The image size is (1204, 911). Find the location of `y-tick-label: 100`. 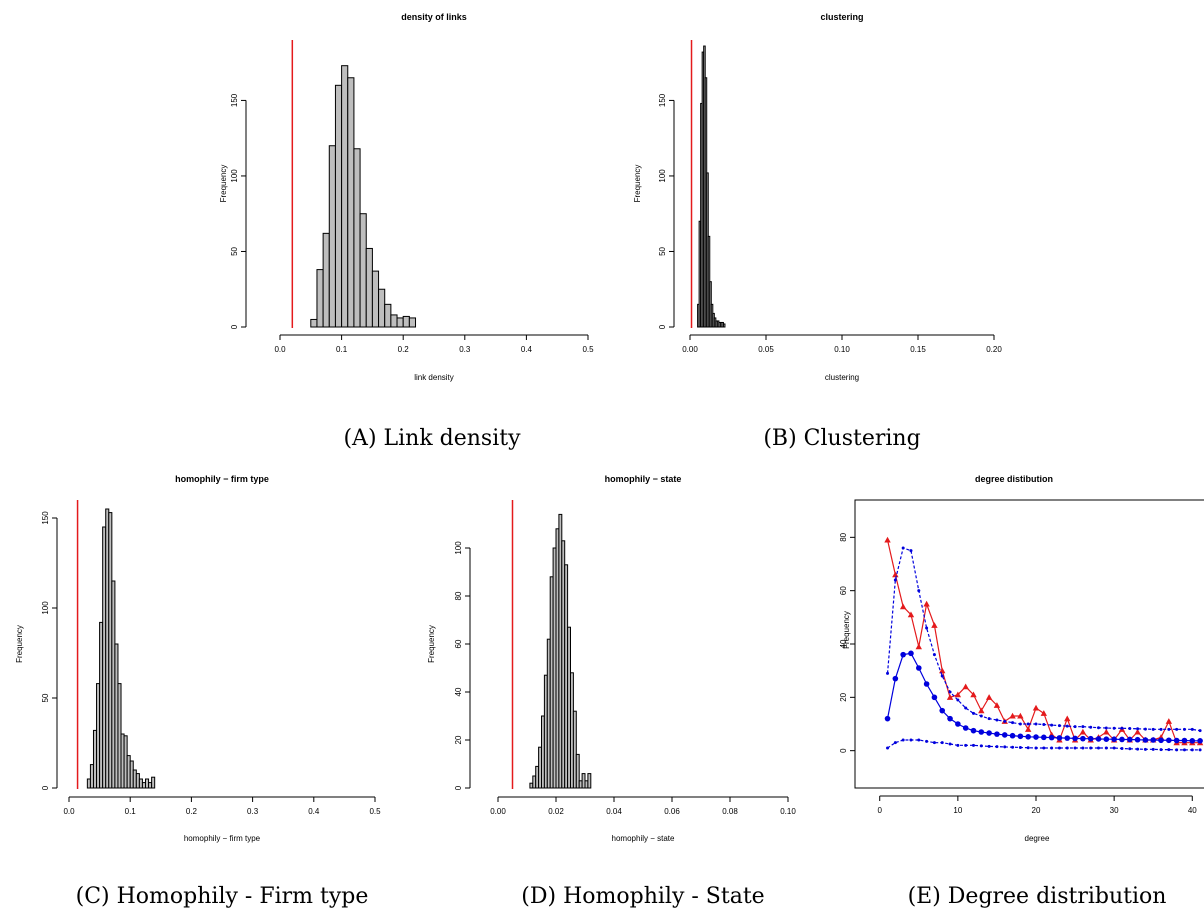

y-tick-label: 100 is located at coordinates (458, 548).